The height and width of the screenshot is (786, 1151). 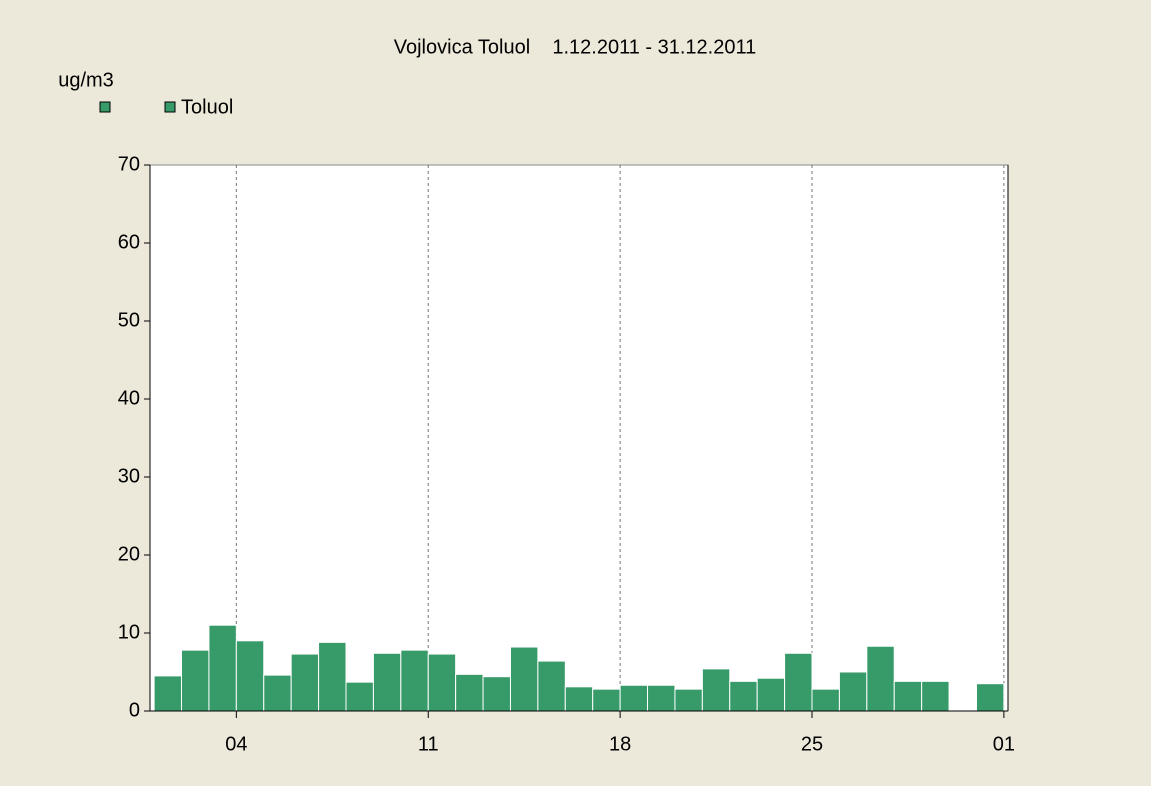 I want to click on legend-swatch-blank, so click(x=105, y=107).